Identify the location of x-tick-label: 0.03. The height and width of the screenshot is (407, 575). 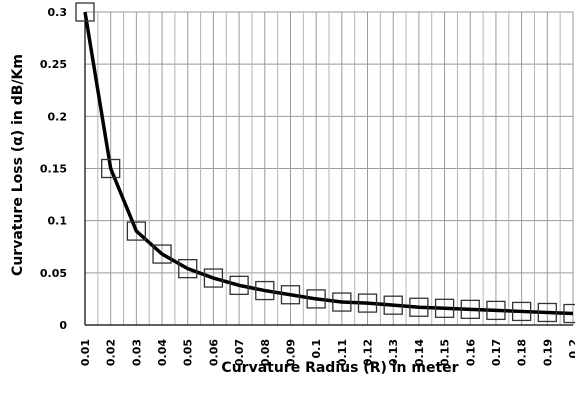
(136, 352).